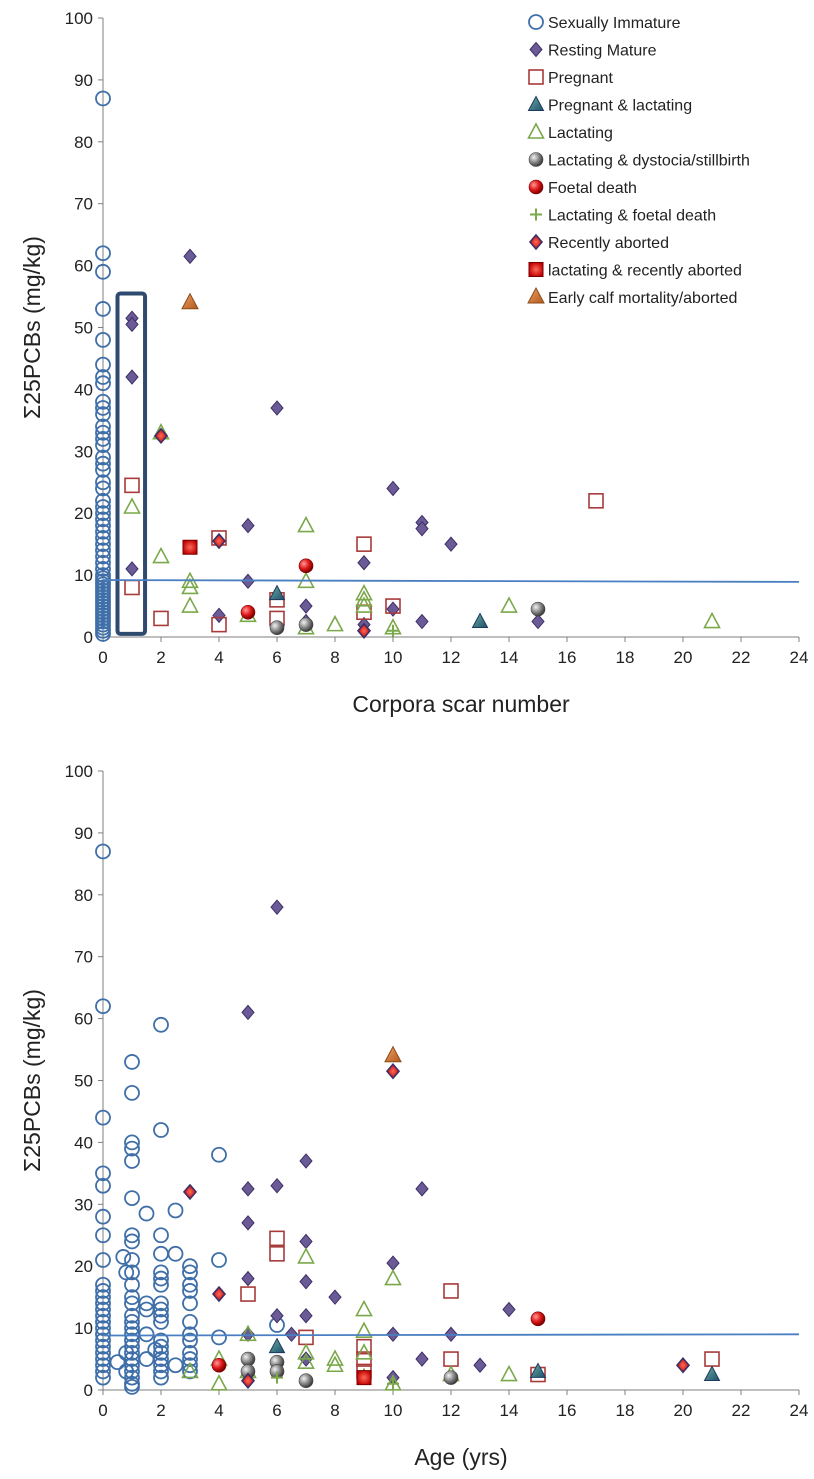 This screenshot has width=814, height=1479. I want to click on y-tick-label: 90, so click(83, 80).